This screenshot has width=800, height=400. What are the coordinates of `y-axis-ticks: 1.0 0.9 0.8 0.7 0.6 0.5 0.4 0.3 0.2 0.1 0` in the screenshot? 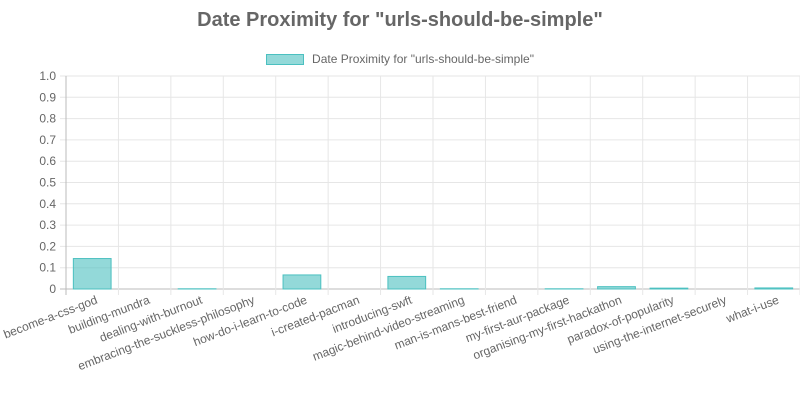 It's located at (47, 182).